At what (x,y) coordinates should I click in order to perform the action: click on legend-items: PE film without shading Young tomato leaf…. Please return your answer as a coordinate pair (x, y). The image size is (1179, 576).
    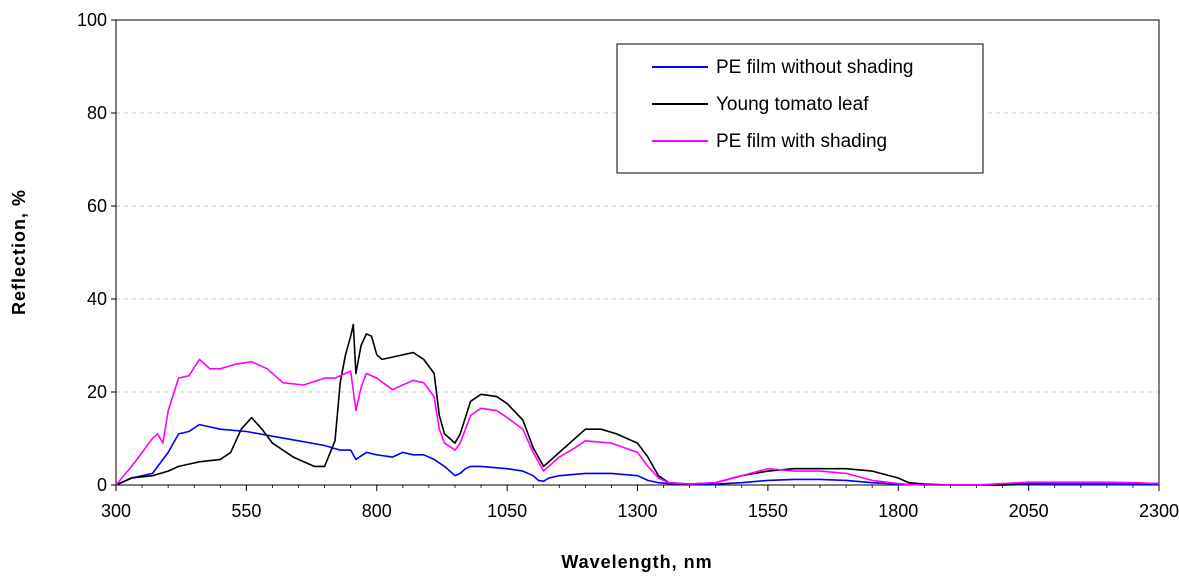
    Looking at the image, I should click on (783, 104).